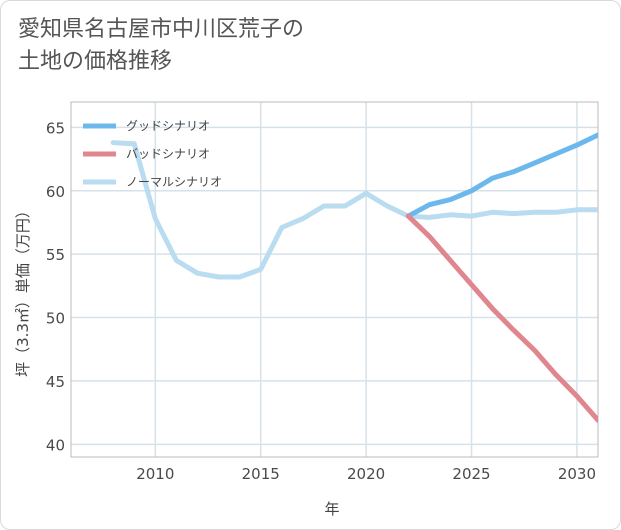  What do you see at coordinates (174, 182) in the screenshot?
I see `legend-label-2: ノーマルシナリオ` at bounding box center [174, 182].